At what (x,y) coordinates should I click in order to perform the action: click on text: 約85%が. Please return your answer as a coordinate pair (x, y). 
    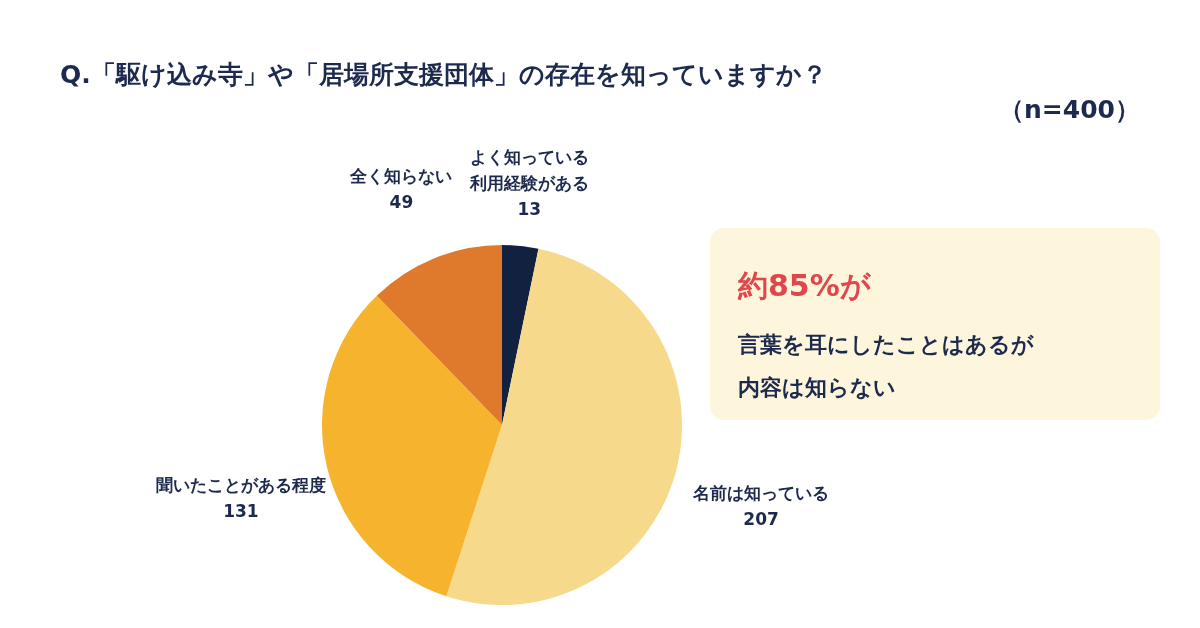
    Looking at the image, I should click on (804, 285).